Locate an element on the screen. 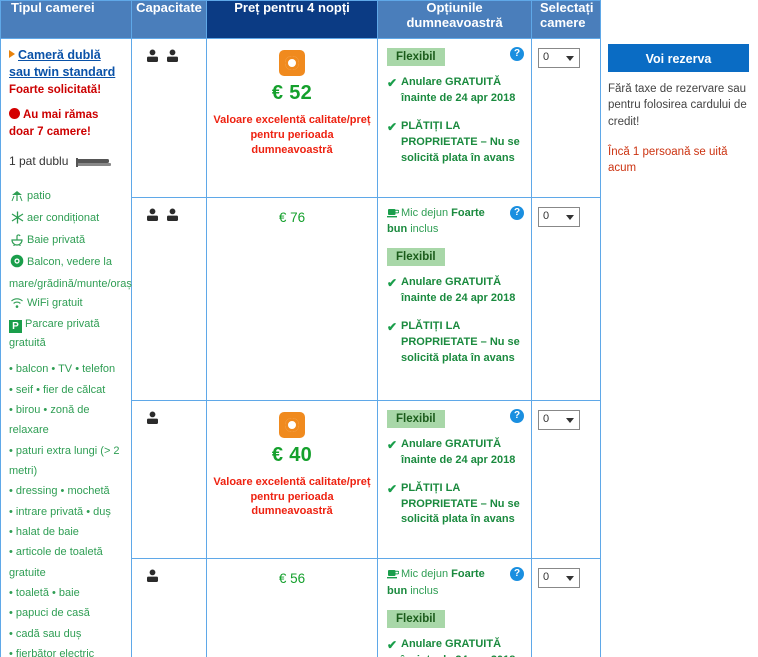 Image resolution: width=758 pixels, height=657 pixels. bed-info: 1 pat dublu is located at coordinates (67, 163).